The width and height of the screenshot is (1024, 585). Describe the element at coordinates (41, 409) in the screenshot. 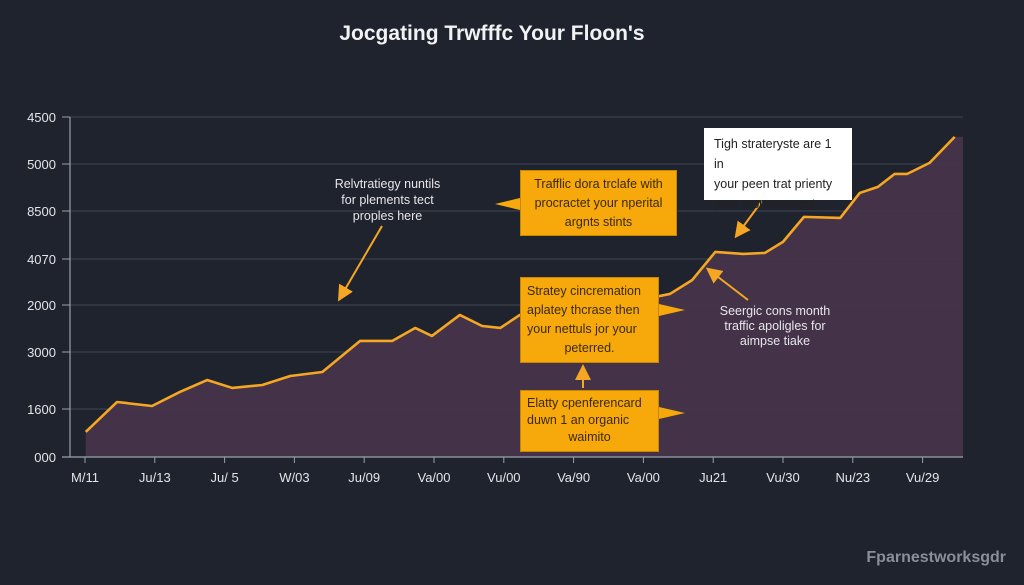

I see `y-tick-label: 1600` at that location.